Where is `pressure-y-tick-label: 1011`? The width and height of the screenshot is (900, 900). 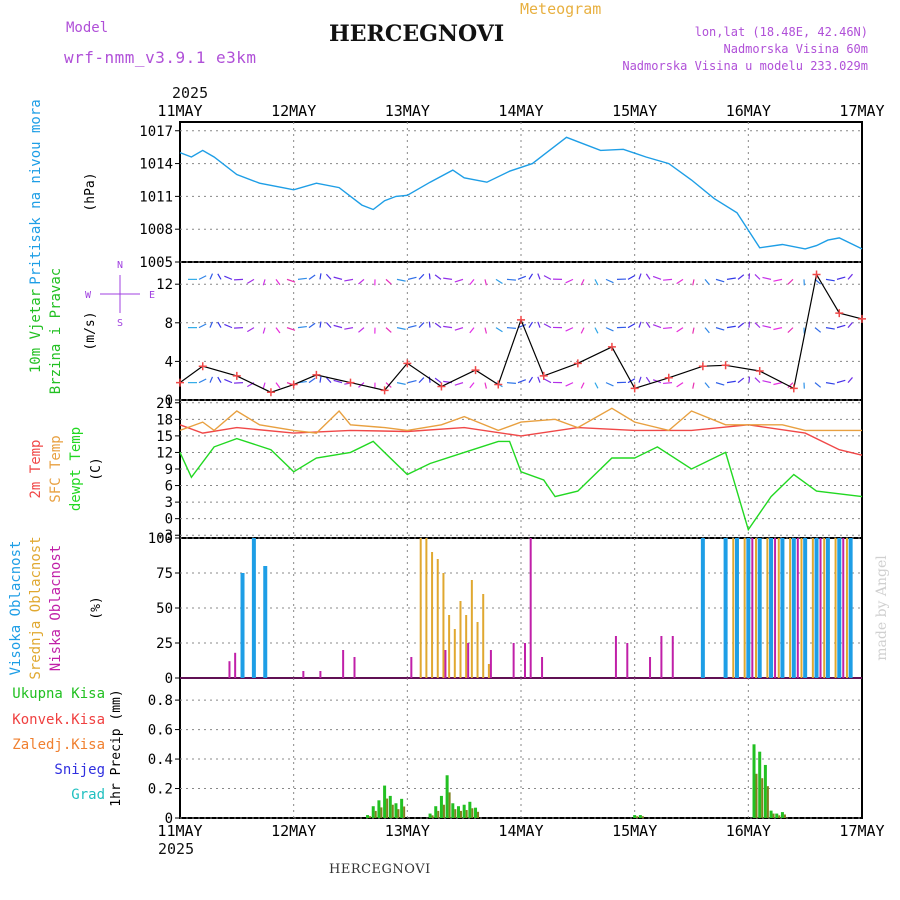 pressure-y-tick-label: 1011 is located at coordinates (156, 197).